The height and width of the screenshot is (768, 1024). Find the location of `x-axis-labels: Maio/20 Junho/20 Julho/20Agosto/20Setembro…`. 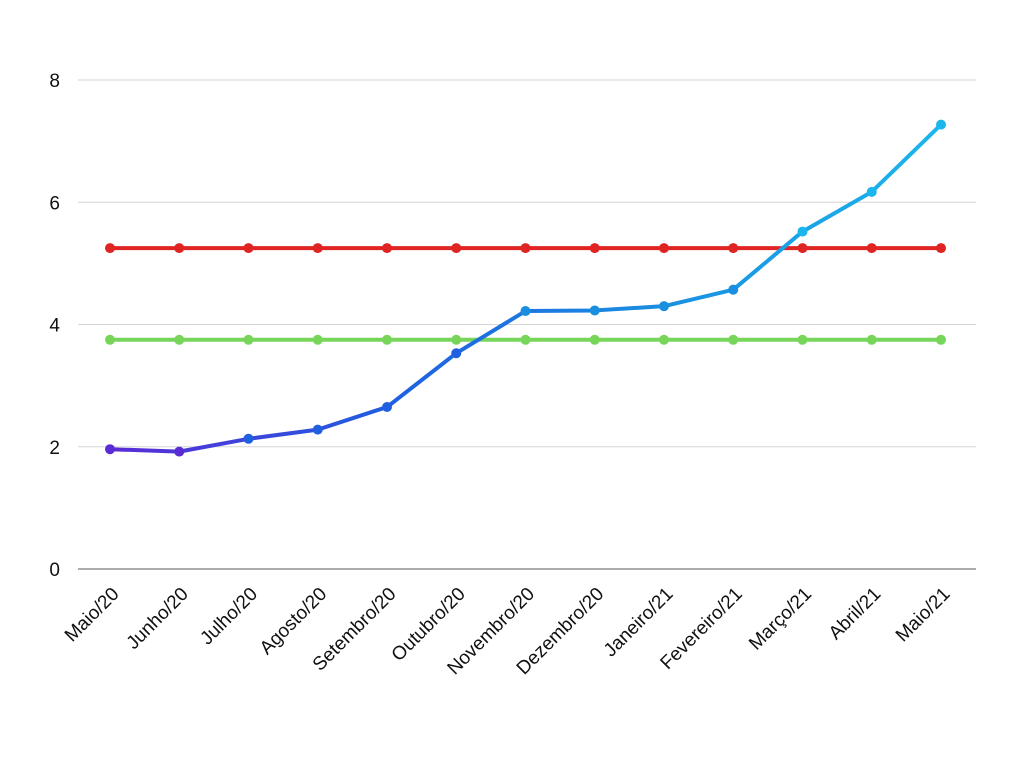

x-axis-labels: Maio/20 Junho/20 Julho/20Agosto/20Setembro… is located at coordinates (508, 632).